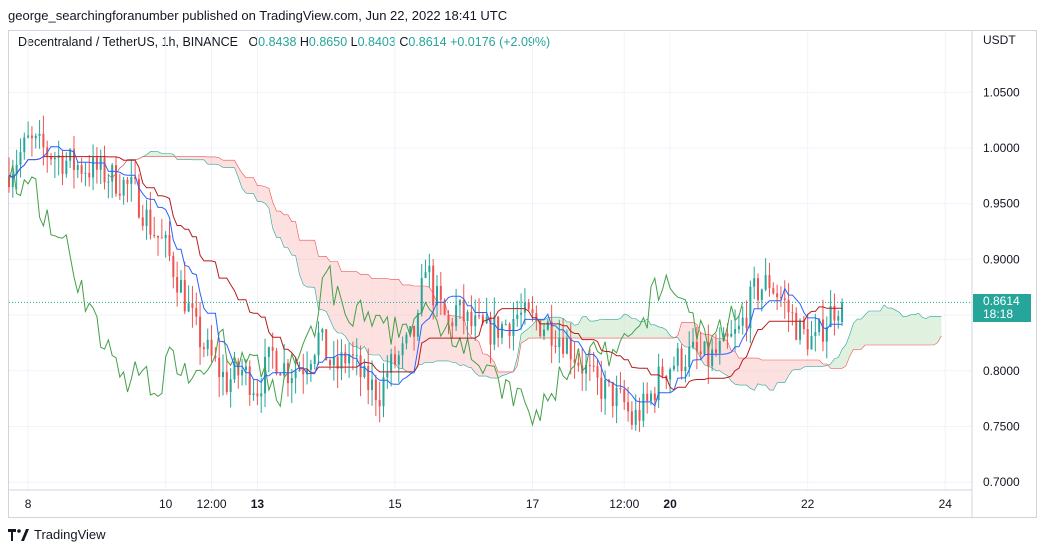 The height and width of the screenshot is (552, 1045). What do you see at coordinates (624, 504) in the screenshot?
I see `x-tick-label: 12:00` at bounding box center [624, 504].